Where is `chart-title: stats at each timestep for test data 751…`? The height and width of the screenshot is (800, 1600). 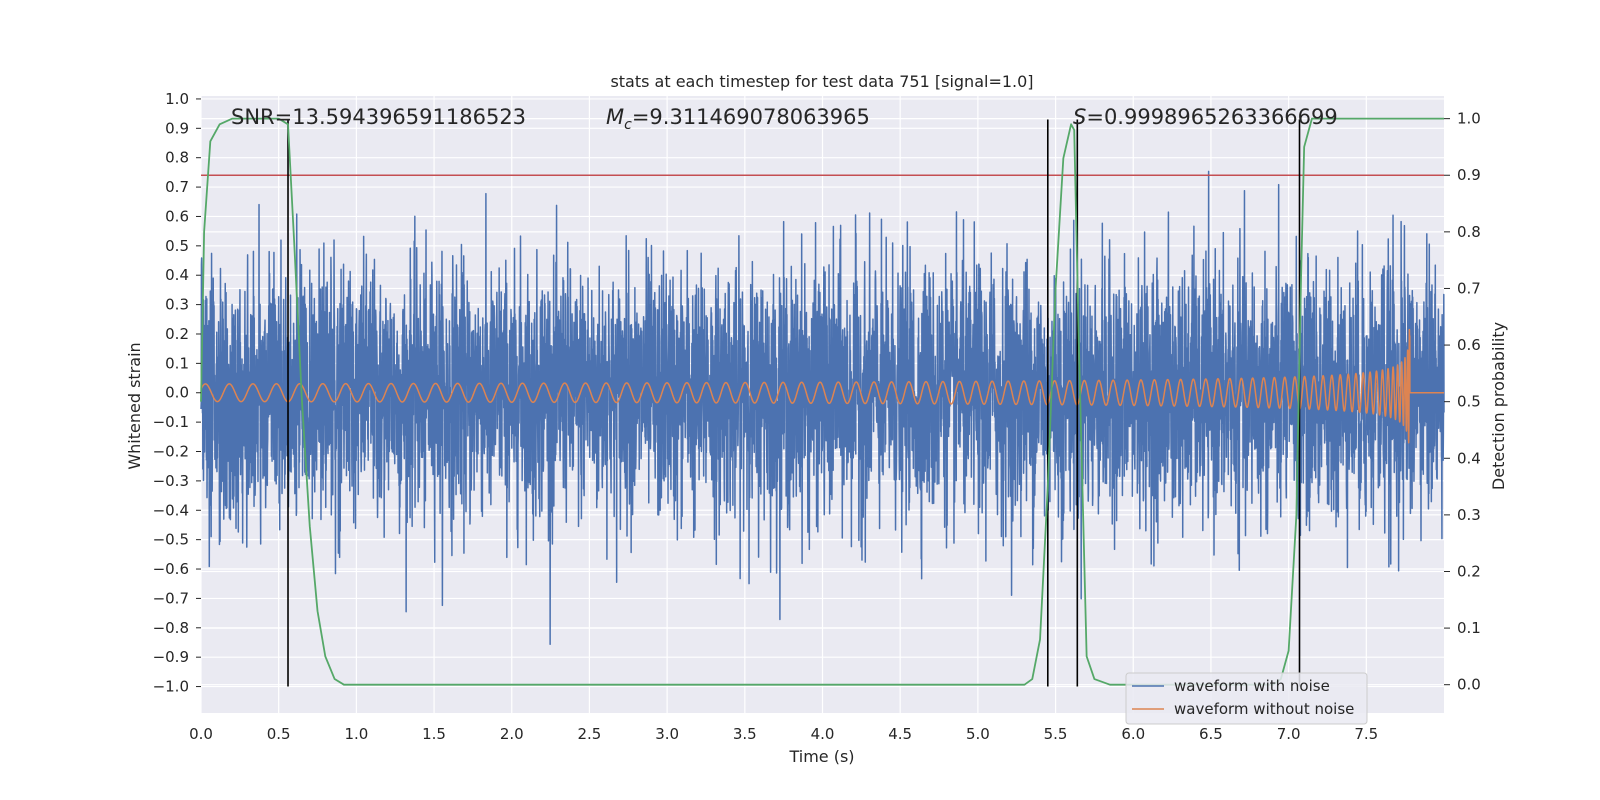 chart-title: stats at each timestep for test data 751… is located at coordinates (821, 81).